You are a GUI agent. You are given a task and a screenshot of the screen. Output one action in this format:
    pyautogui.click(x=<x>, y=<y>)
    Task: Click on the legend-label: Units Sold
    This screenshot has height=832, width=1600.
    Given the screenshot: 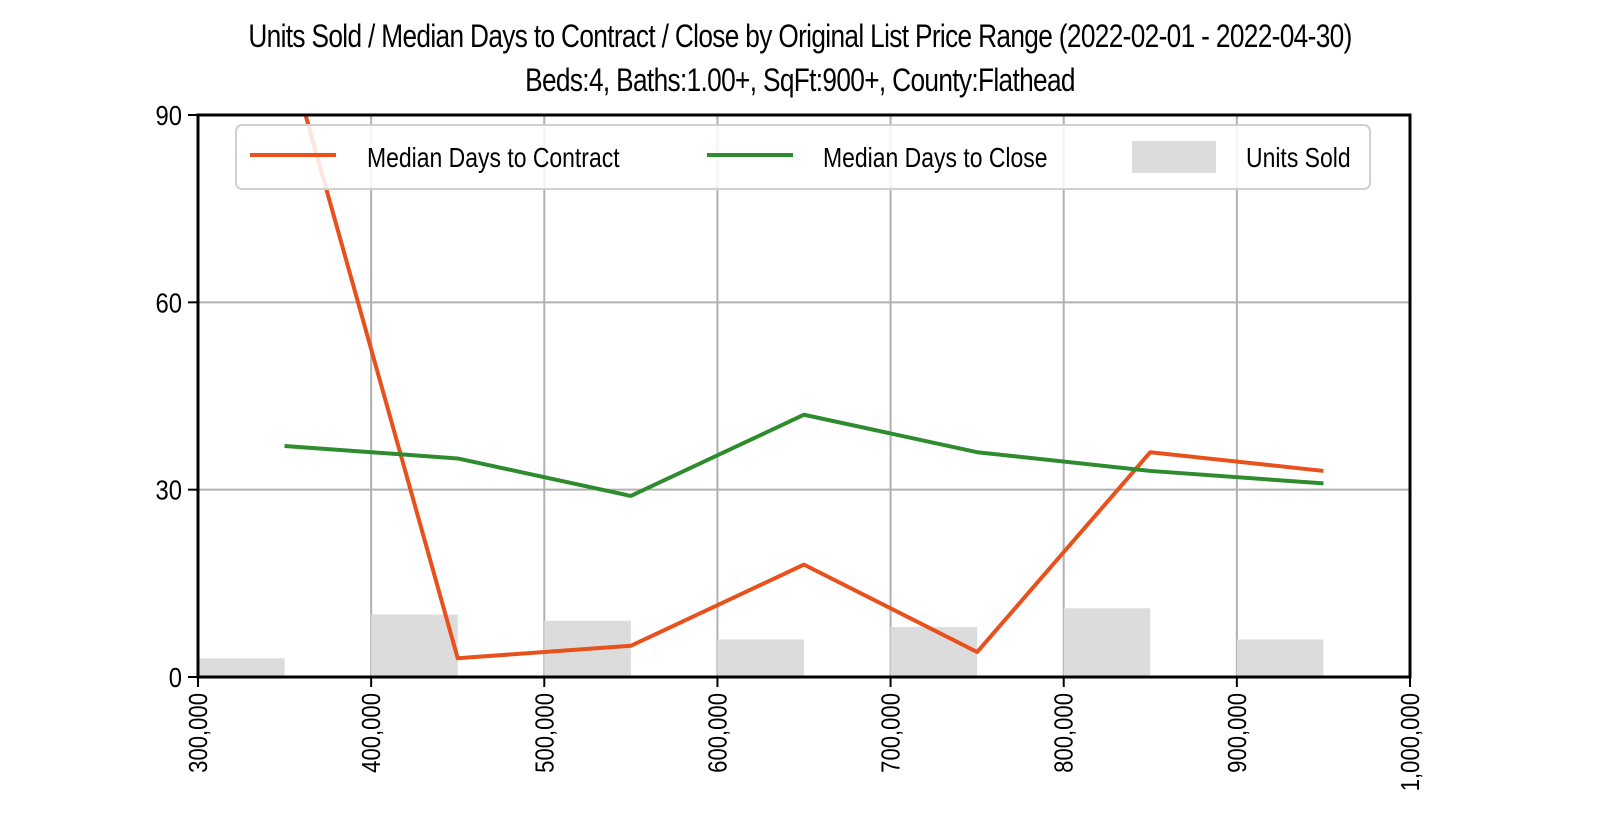 What is the action you would take?
    pyautogui.click(x=1298, y=158)
    